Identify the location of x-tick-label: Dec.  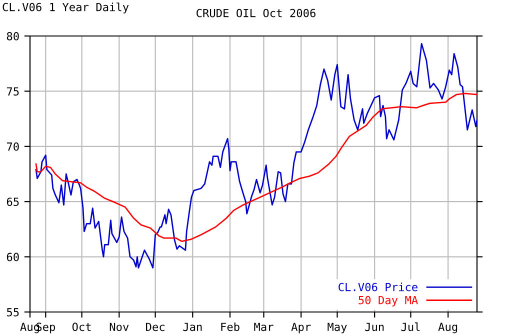
(155, 327).